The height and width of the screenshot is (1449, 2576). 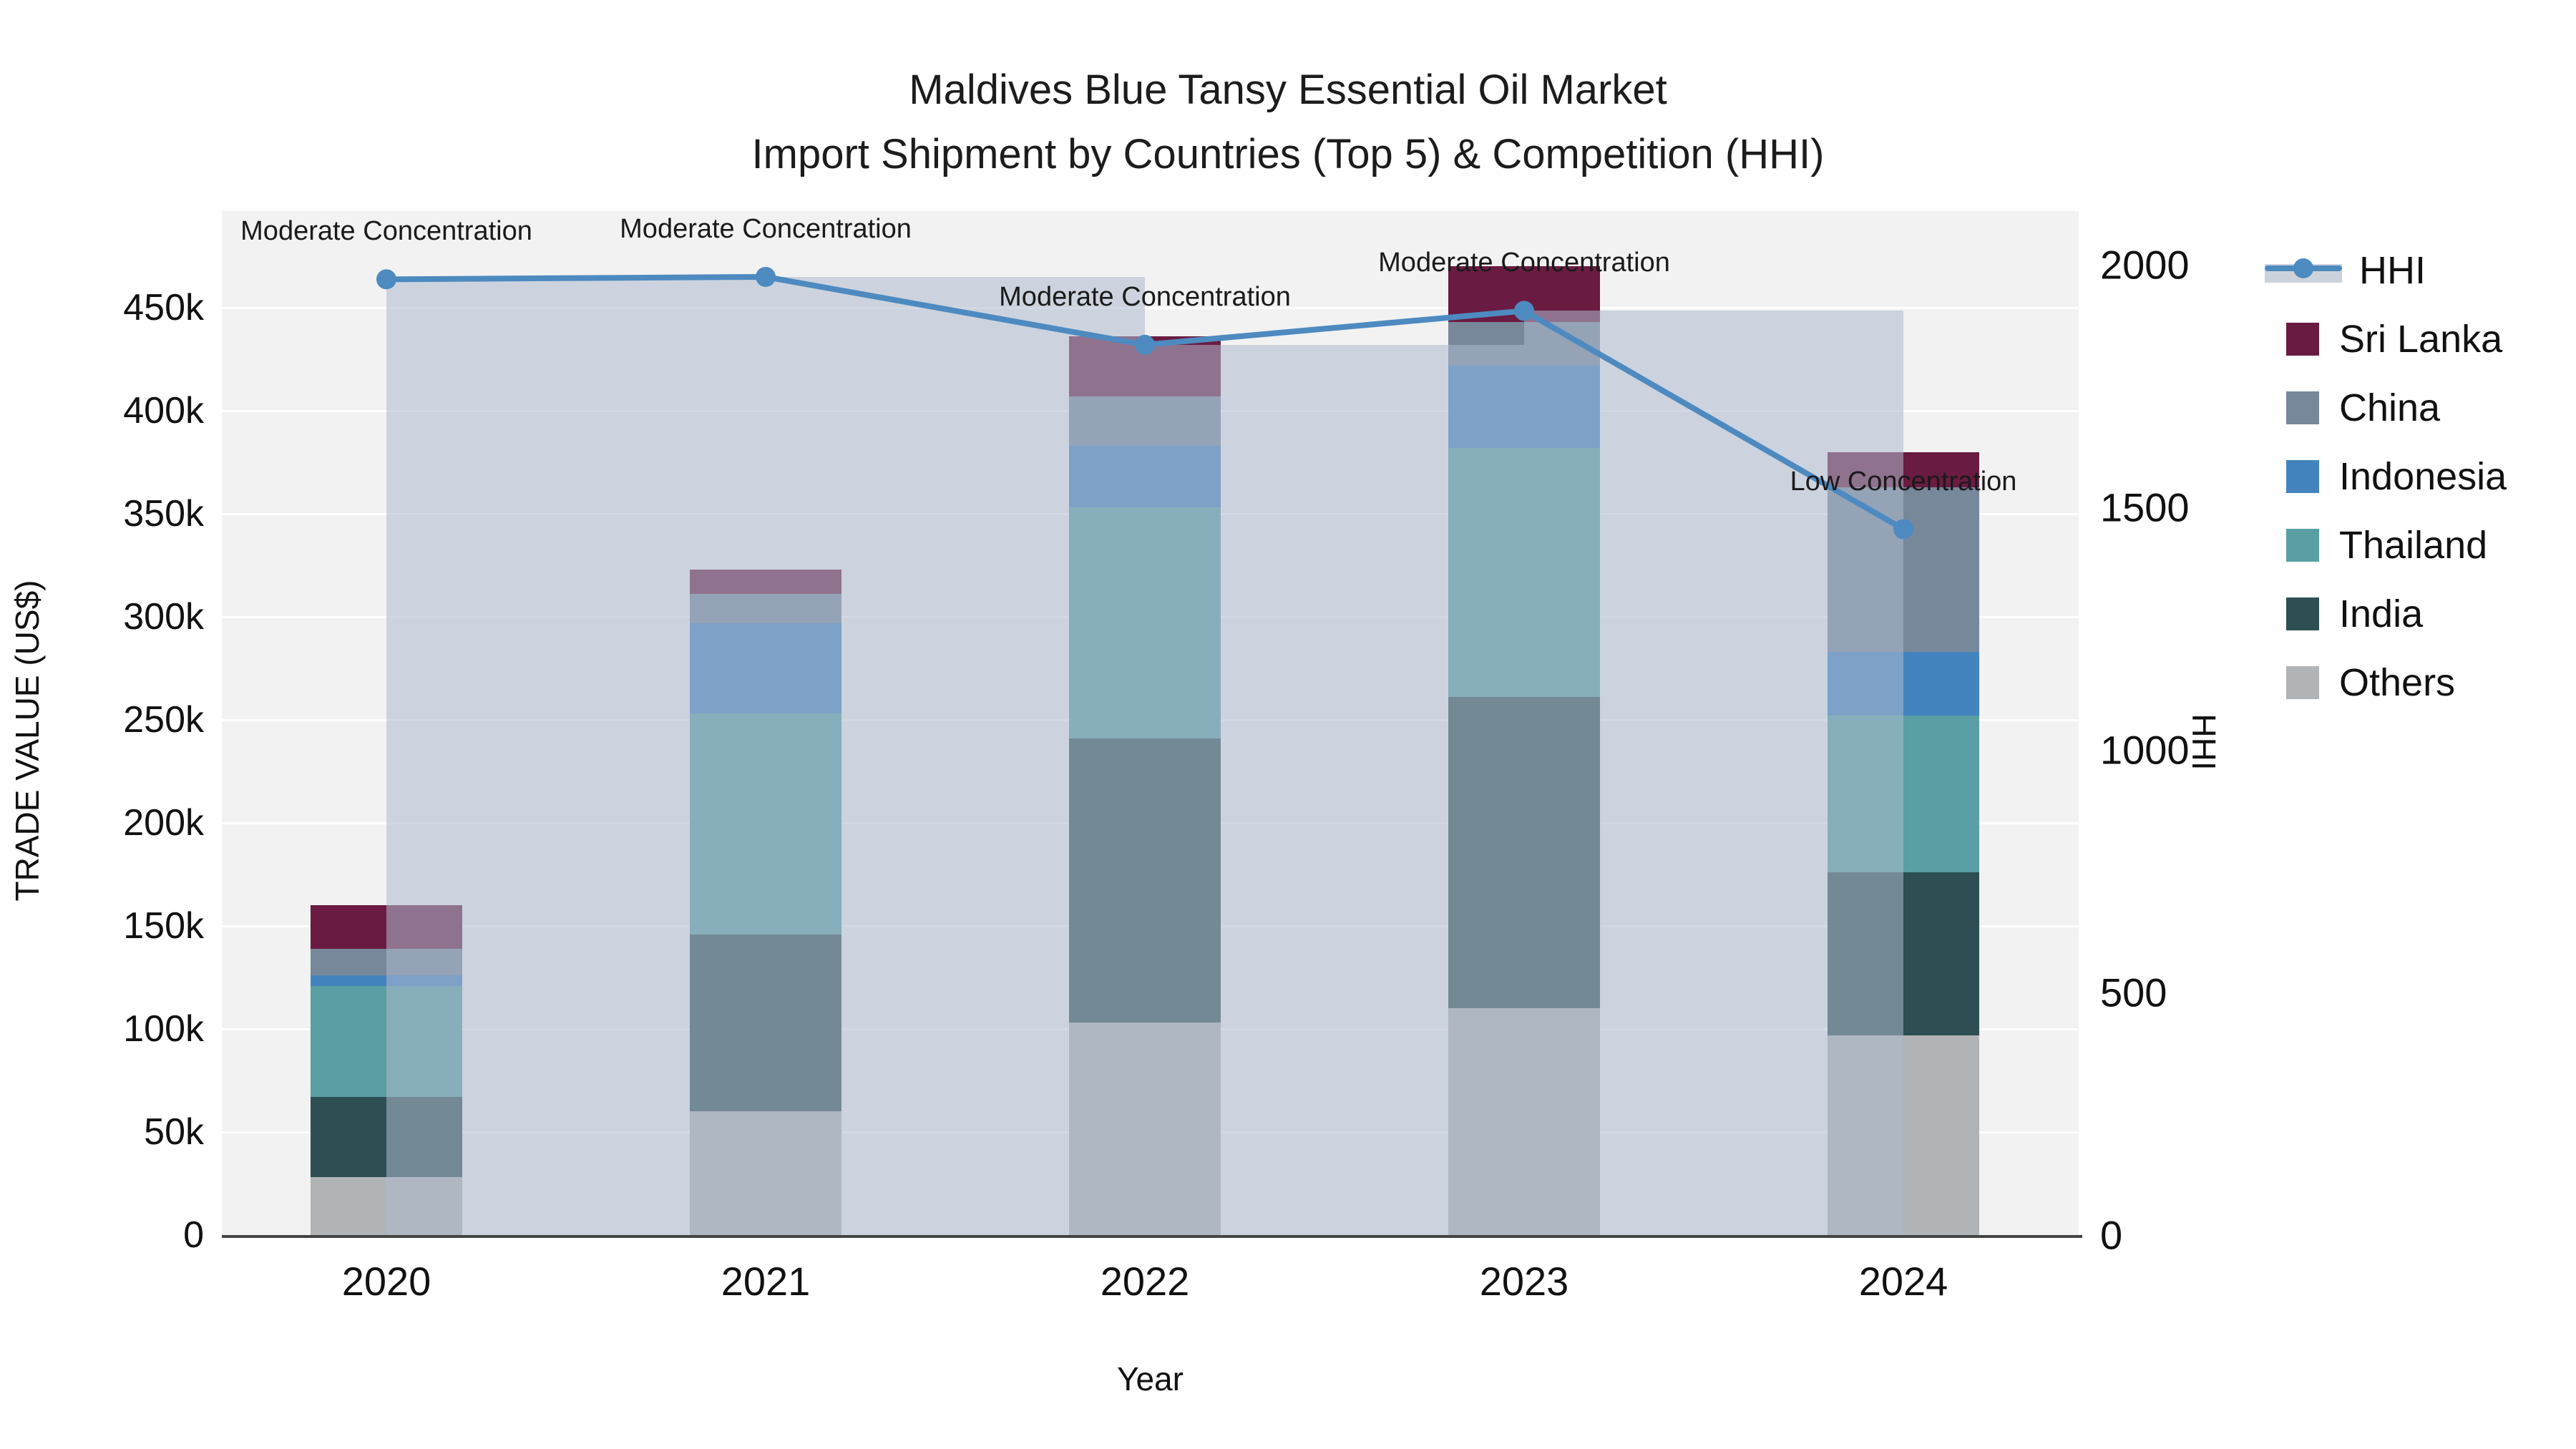 I want to click on legend-item-china: China, so click(x=2386, y=408).